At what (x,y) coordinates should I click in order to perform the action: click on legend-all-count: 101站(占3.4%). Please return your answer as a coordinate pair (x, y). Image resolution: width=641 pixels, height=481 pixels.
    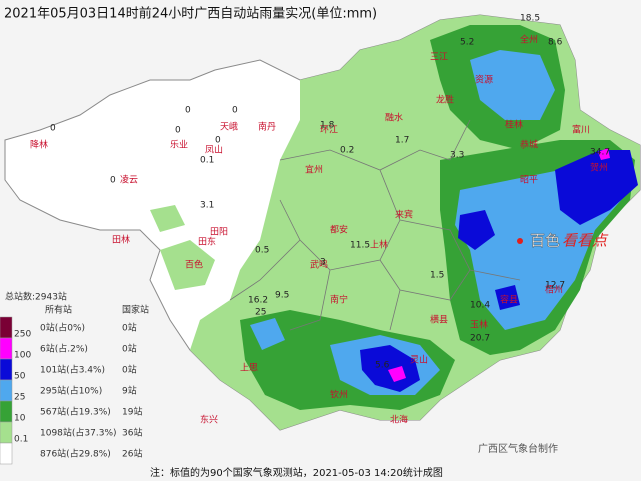
    Looking at the image, I should click on (72, 370).